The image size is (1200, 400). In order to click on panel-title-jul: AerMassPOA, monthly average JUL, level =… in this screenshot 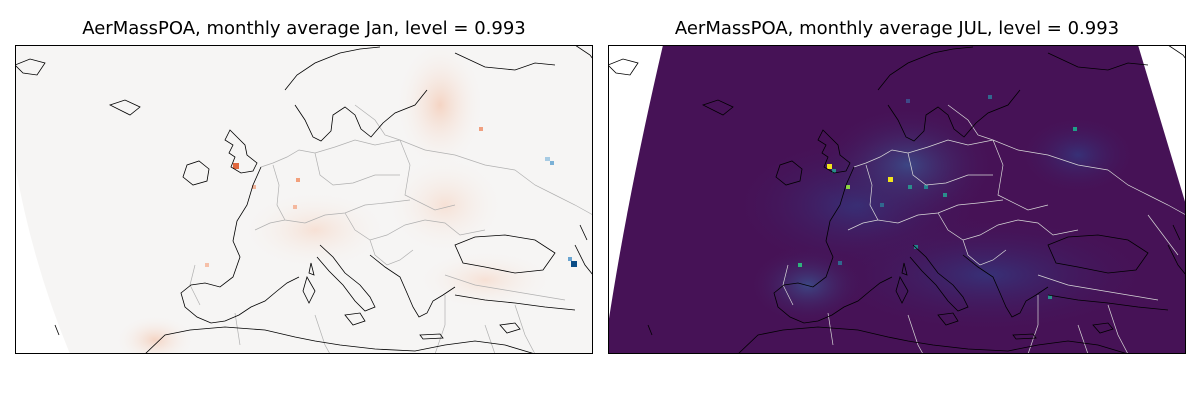, I will do `click(897, 28)`.